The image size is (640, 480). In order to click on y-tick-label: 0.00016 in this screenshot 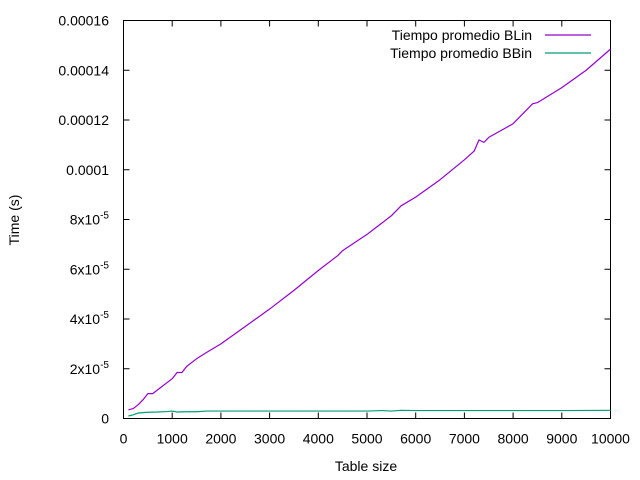, I will do `click(83, 21)`.